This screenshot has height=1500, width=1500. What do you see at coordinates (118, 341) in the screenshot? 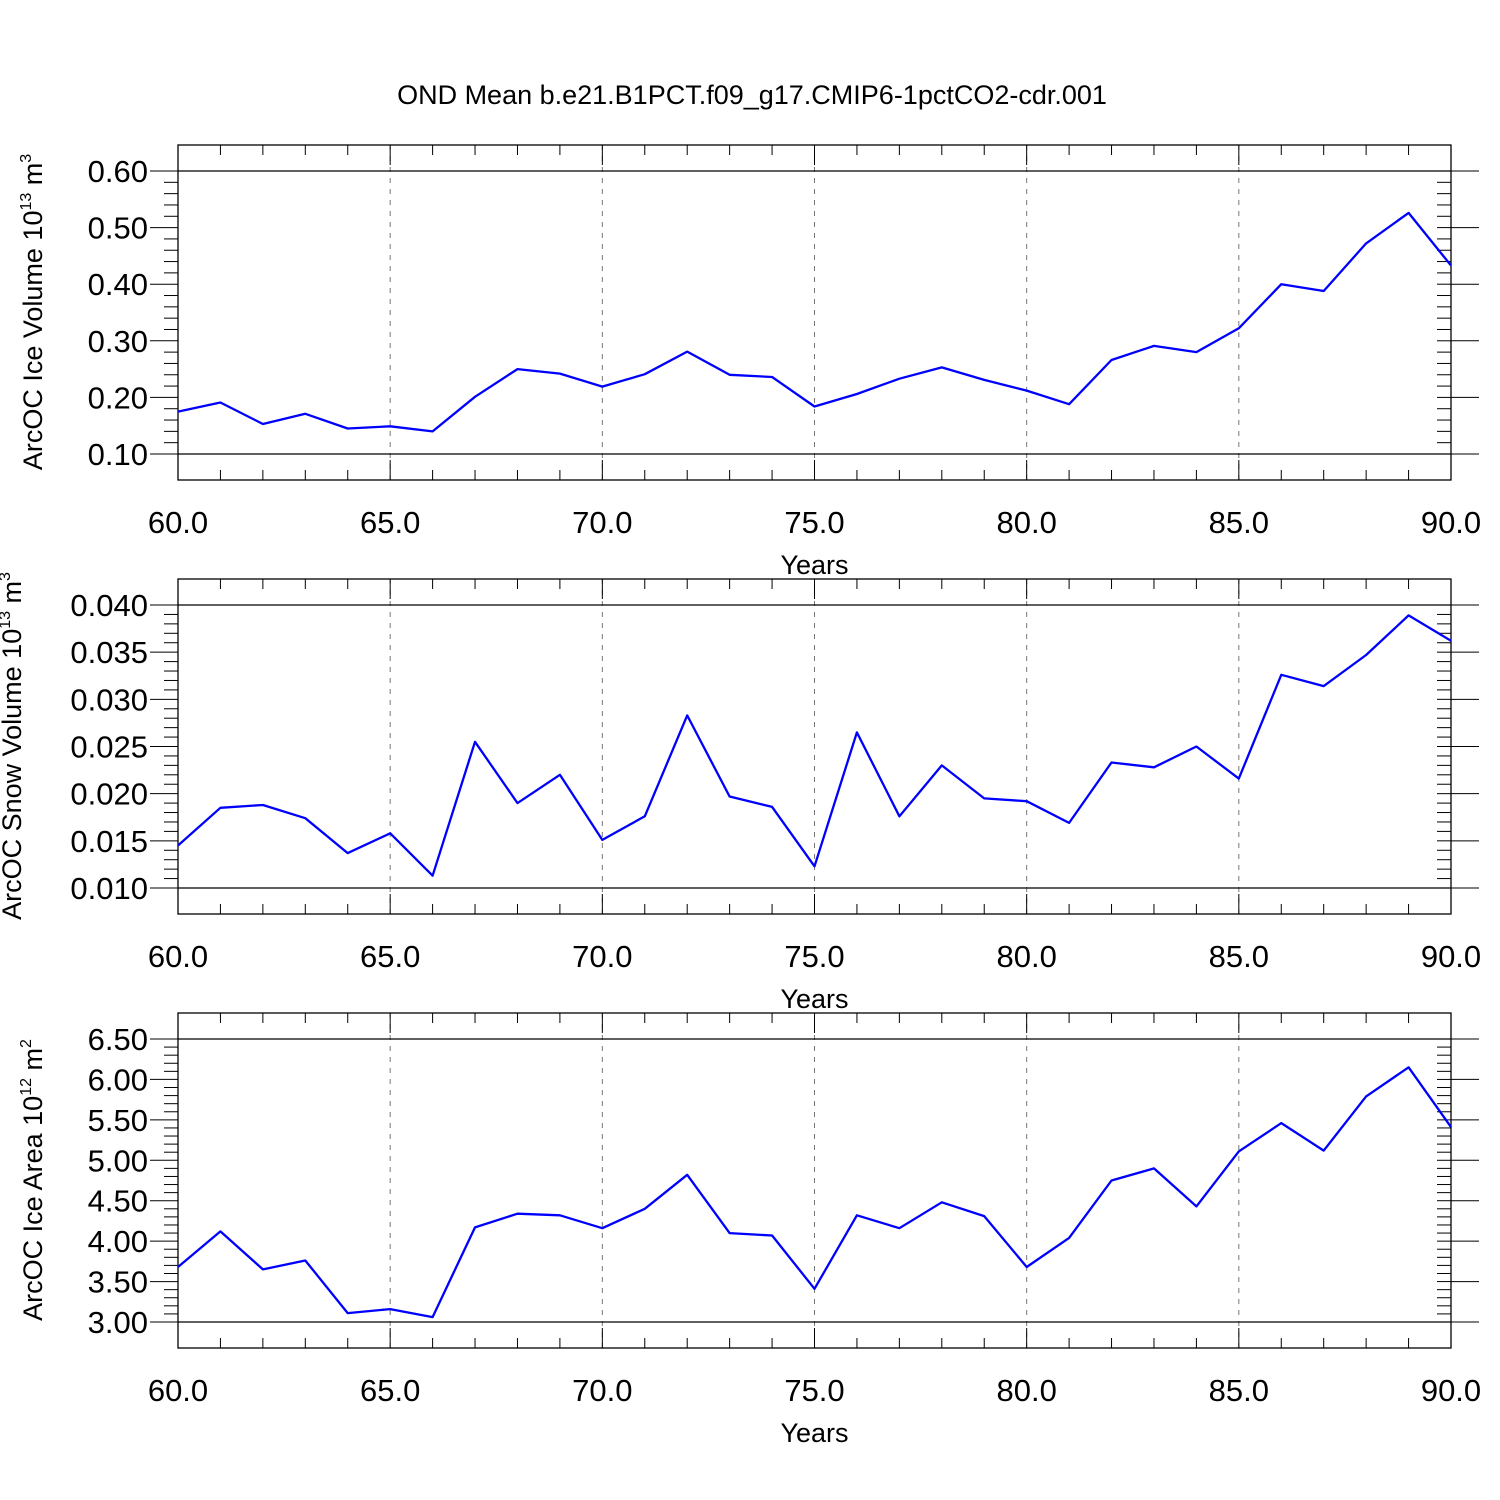
I see `y-tick-label: 0.30` at bounding box center [118, 341].